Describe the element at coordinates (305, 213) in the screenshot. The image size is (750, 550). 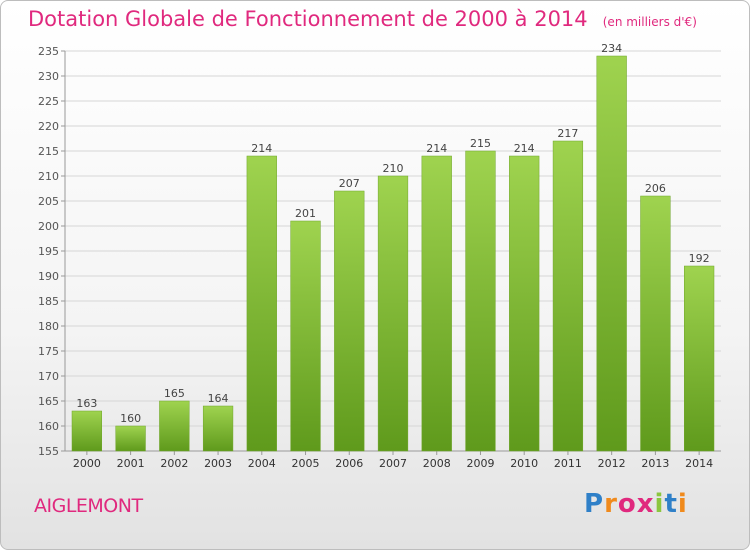
I see `data-label: 201` at that location.